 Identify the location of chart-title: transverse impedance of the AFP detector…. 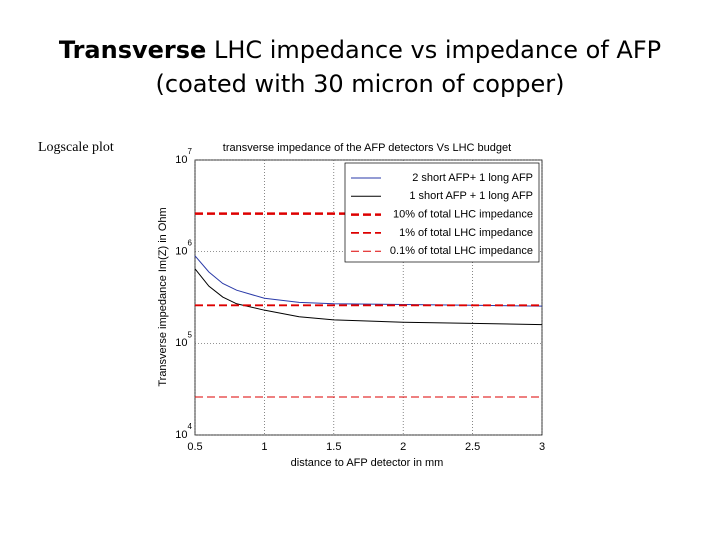
(367, 148).